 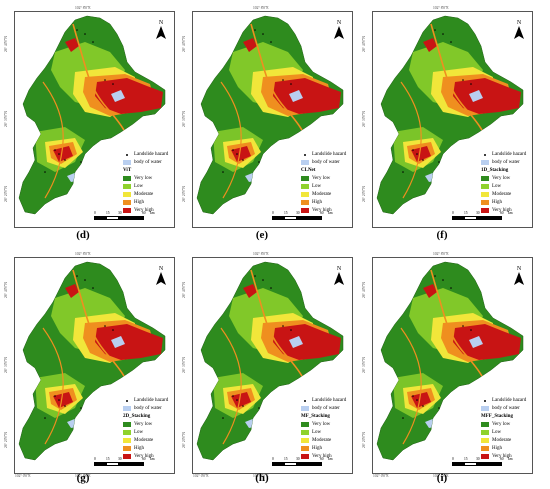 What do you see at coordinates (95, 459) in the screenshot?
I see `scale-tick-label: 0` at bounding box center [95, 459].